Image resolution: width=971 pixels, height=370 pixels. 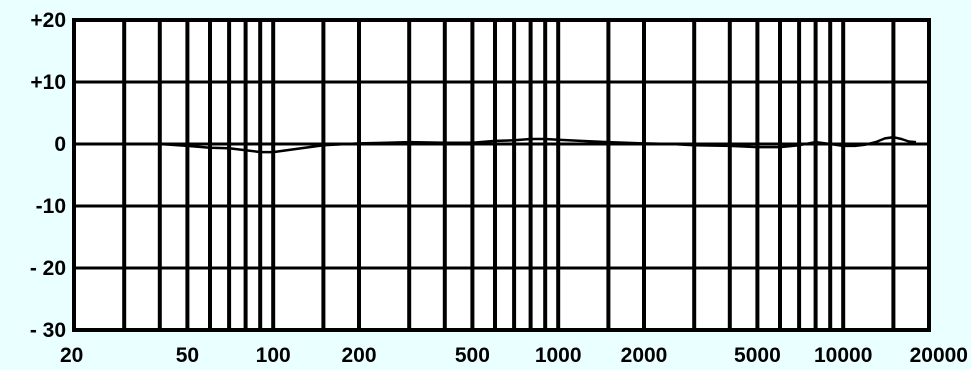 I want to click on response-curve, so click(x=538, y=144).